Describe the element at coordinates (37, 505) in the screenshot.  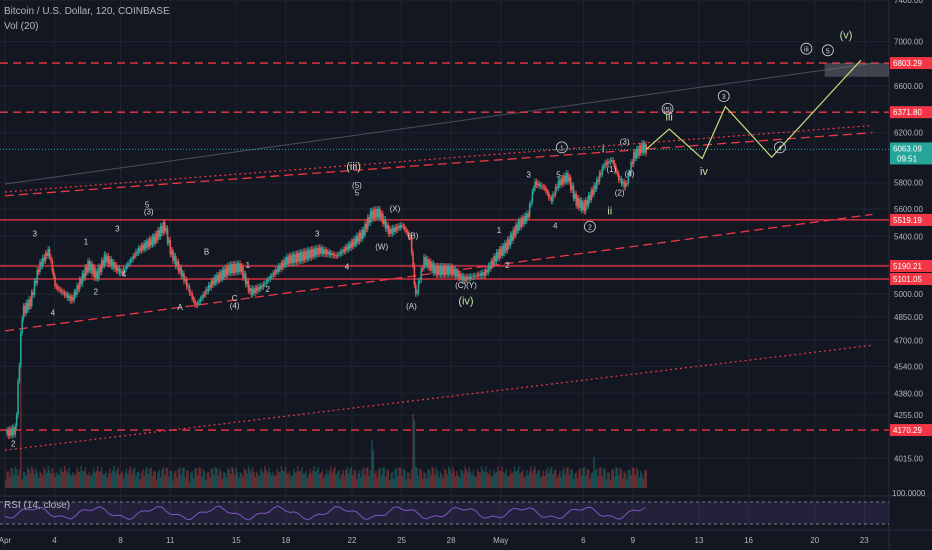
I see `rsi-indicator-label: RSI (14, close)` at that location.